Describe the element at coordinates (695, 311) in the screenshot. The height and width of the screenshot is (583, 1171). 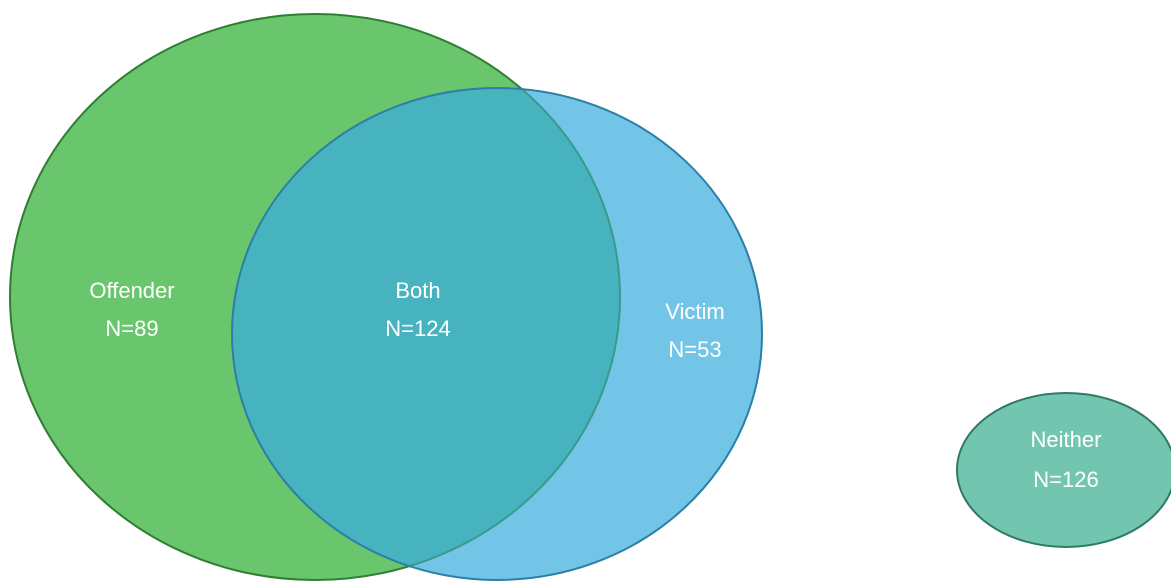
I see `region-label: Victim` at that location.